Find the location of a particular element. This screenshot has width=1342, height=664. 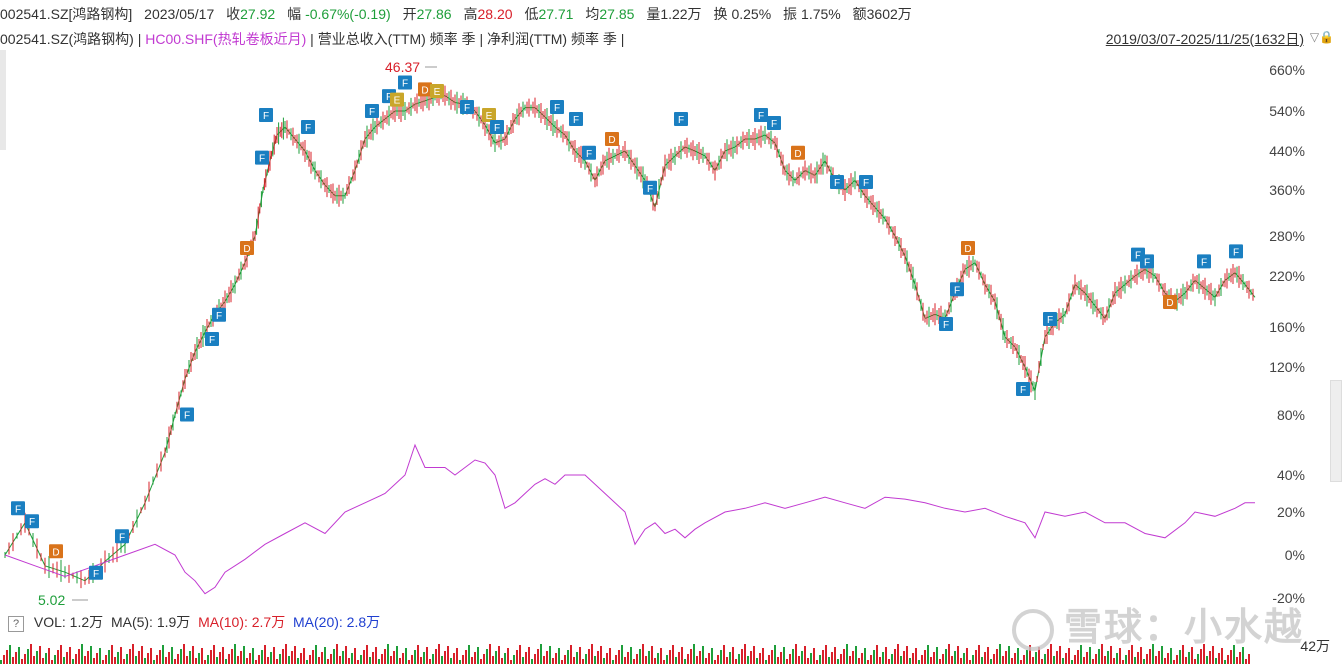

min-price-label: 5.02 is located at coordinates (51, 600).